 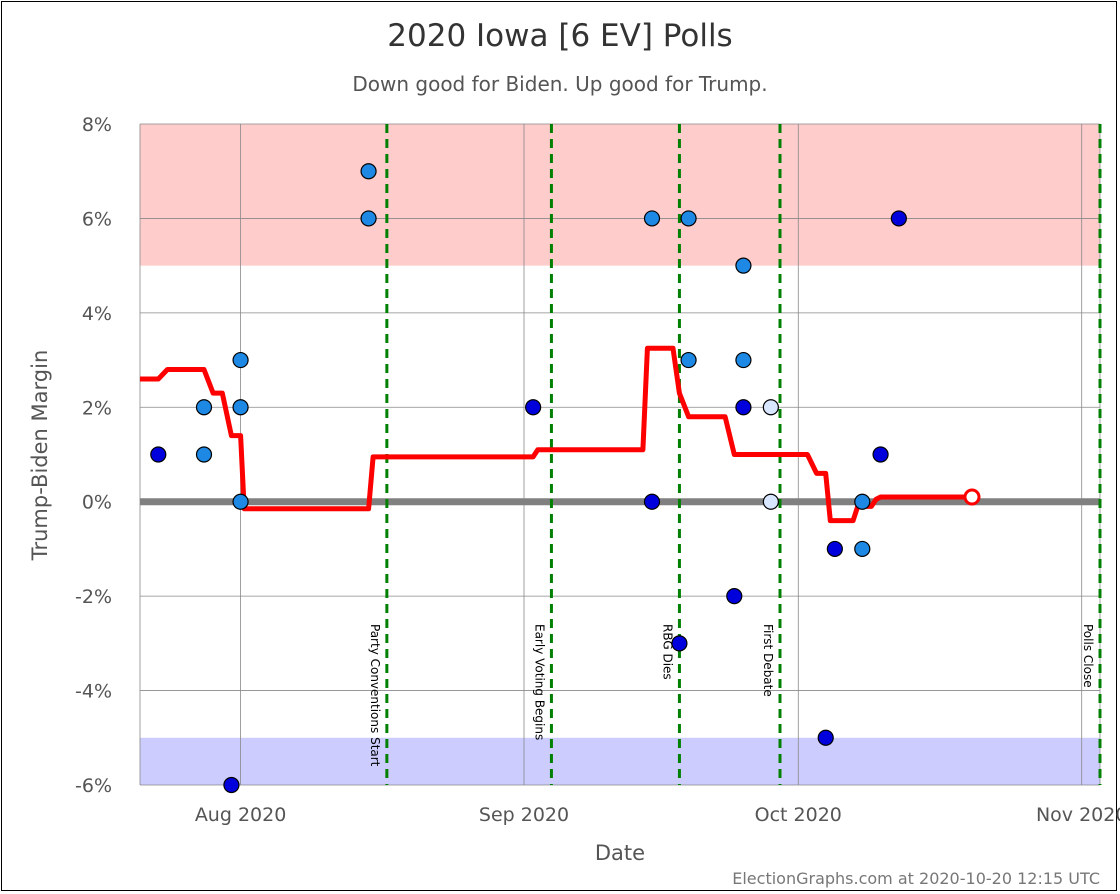 I want to click on y-tick-label: -6%, so click(x=93, y=786).